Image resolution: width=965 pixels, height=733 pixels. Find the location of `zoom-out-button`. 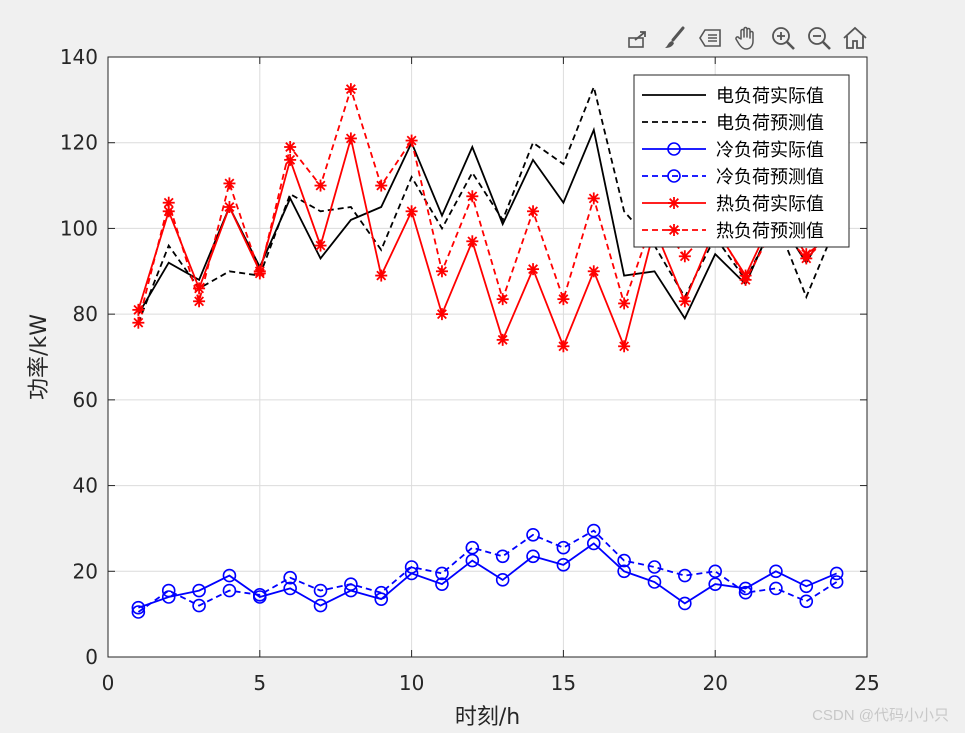

zoom-out-button is located at coordinates (819, 38).